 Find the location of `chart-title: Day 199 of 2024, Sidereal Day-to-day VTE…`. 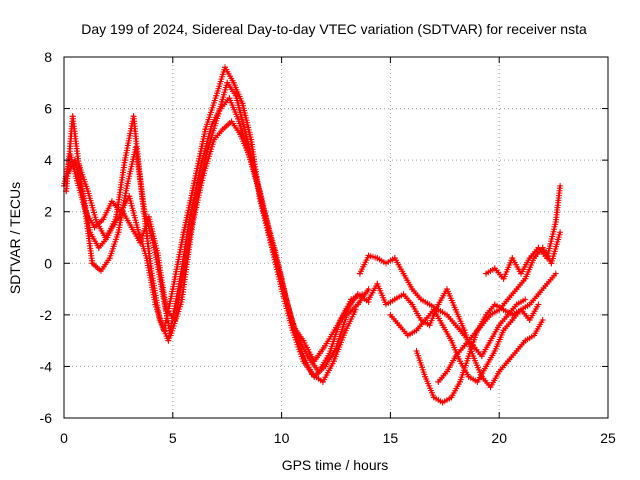

chart-title: Day 199 of 2024, Sidereal Day-to-day VTE… is located at coordinates (334, 29).